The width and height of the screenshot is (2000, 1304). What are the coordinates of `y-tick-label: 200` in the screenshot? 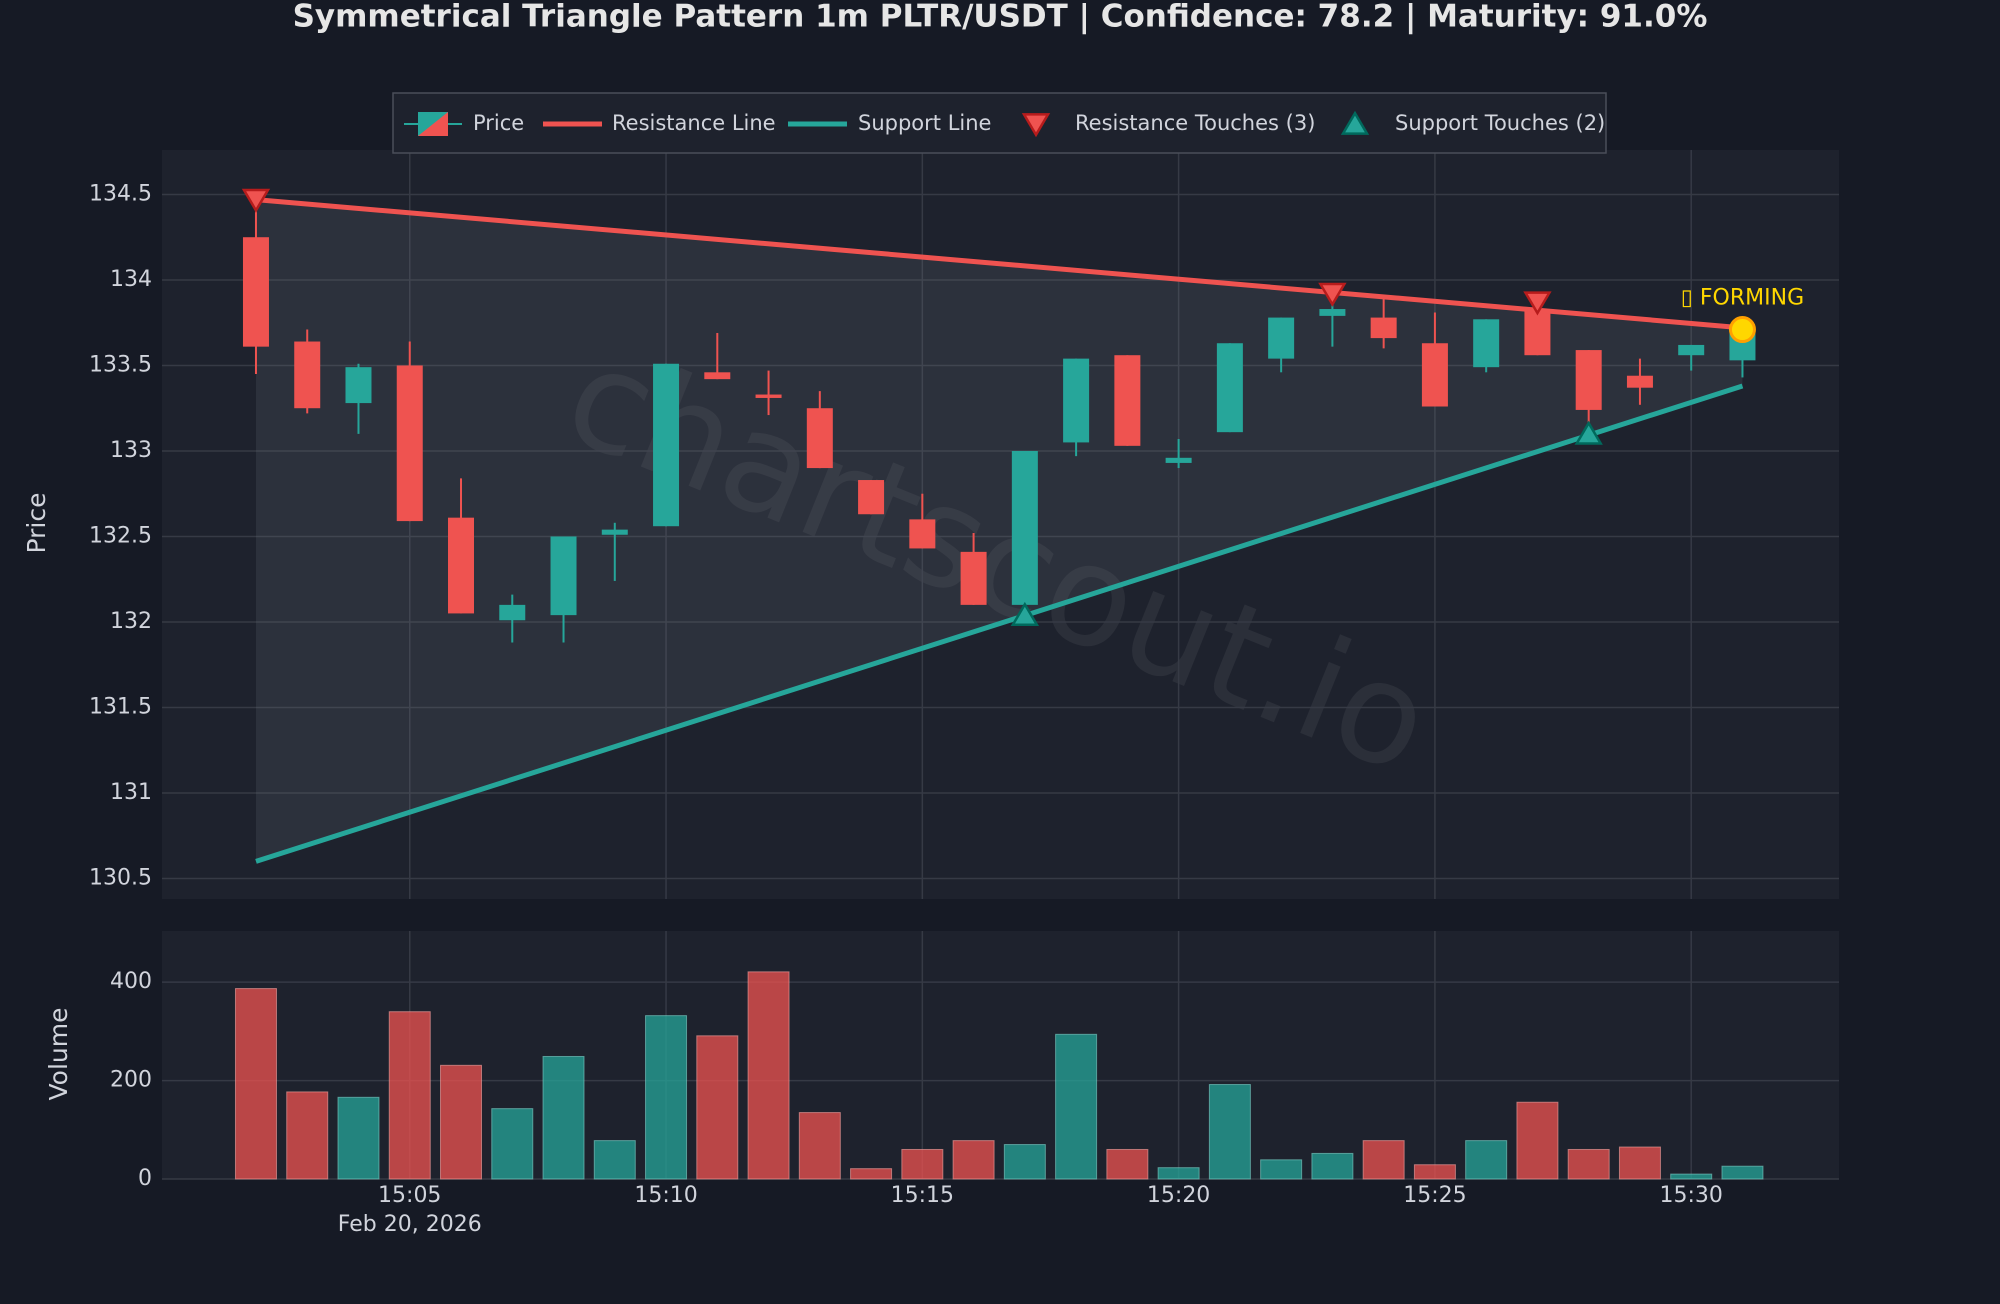 It's located at (131, 1080).